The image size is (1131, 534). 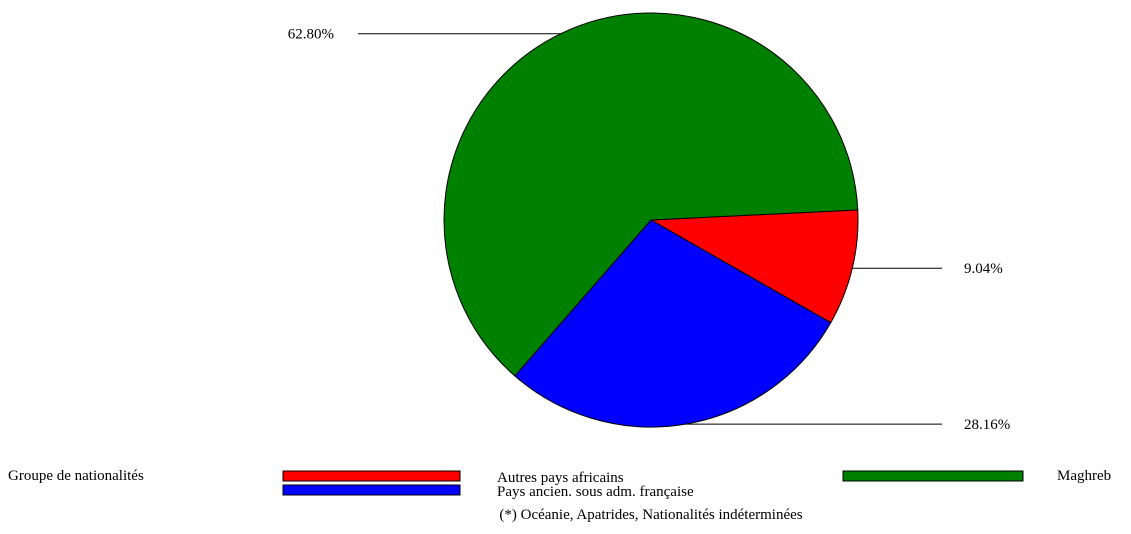 I want to click on legend-title: Groupe de nationalités, so click(x=76, y=476).